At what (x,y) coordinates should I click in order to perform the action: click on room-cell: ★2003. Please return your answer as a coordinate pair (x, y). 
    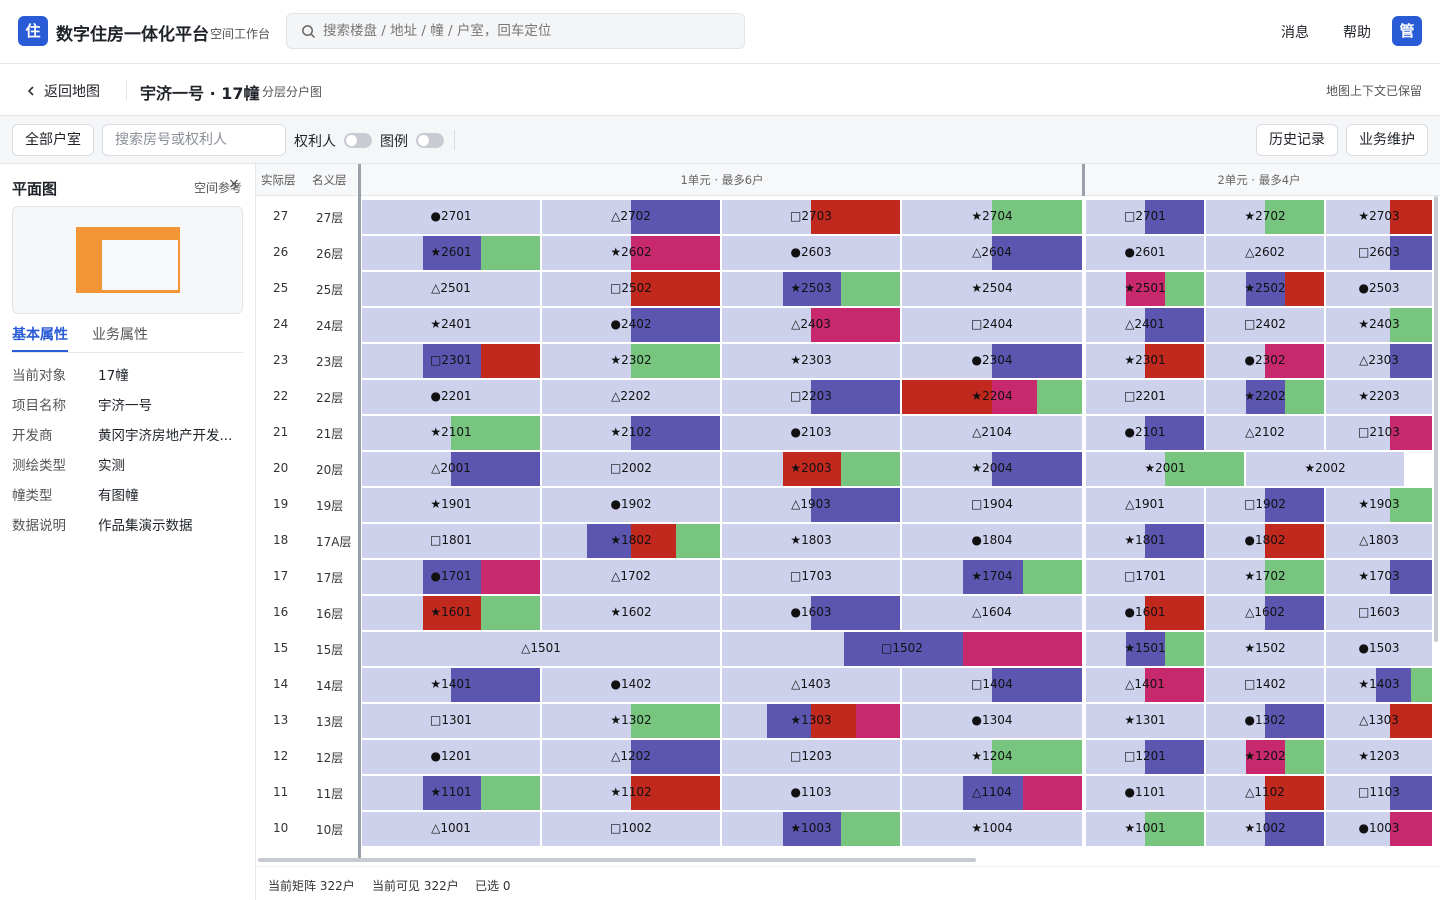
    Looking at the image, I should click on (811, 469).